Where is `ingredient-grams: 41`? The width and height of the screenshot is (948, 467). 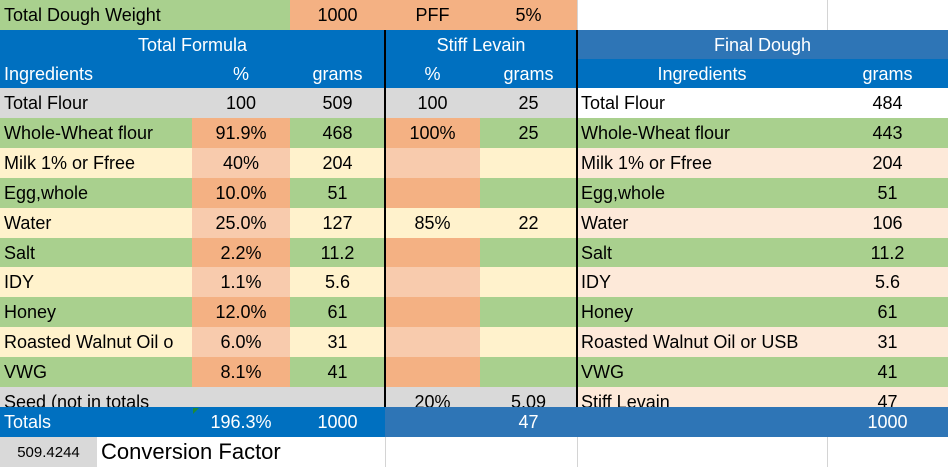
ingredient-grams: 41 is located at coordinates (337, 372).